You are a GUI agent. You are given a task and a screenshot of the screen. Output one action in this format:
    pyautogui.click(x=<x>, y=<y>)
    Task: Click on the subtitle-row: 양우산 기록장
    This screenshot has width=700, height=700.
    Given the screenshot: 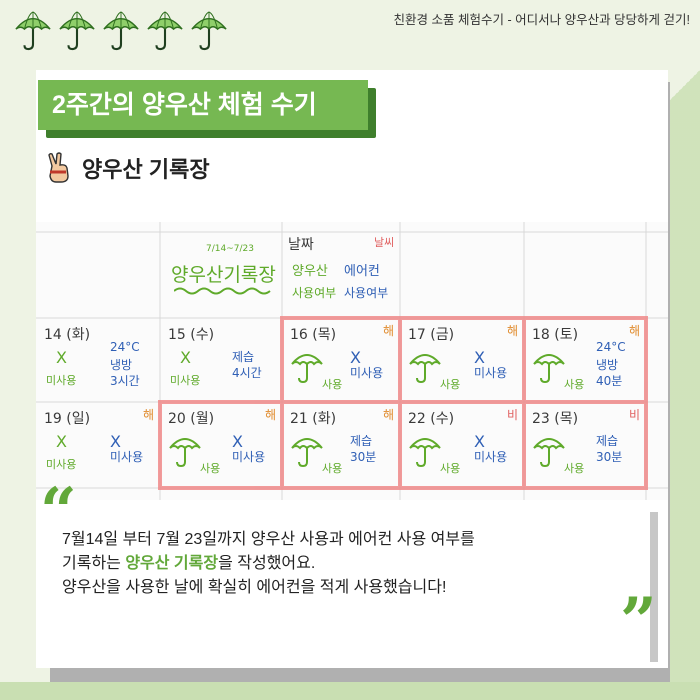 What is the action you would take?
    pyautogui.click(x=127, y=168)
    